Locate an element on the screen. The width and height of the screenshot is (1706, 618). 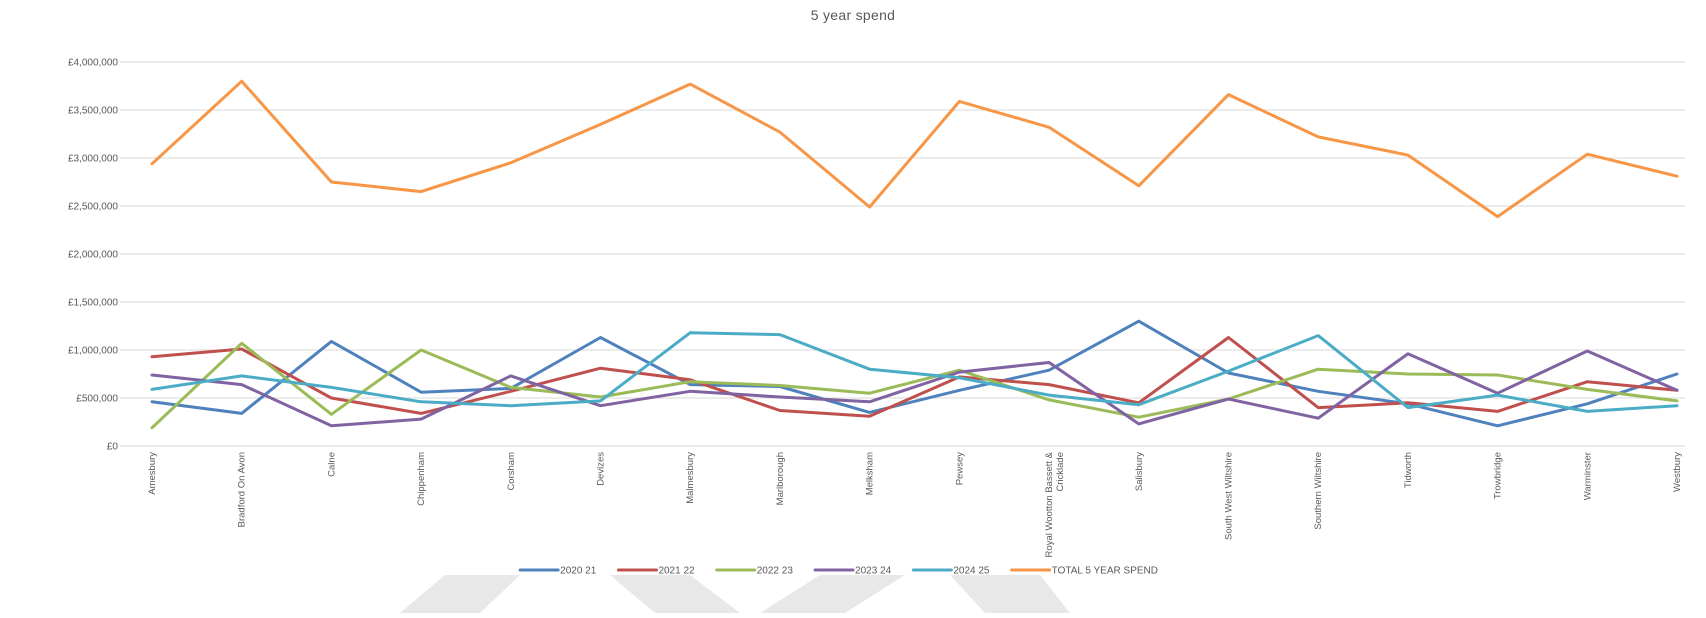
x-tick-label: Melksham is located at coordinates (870, 473).